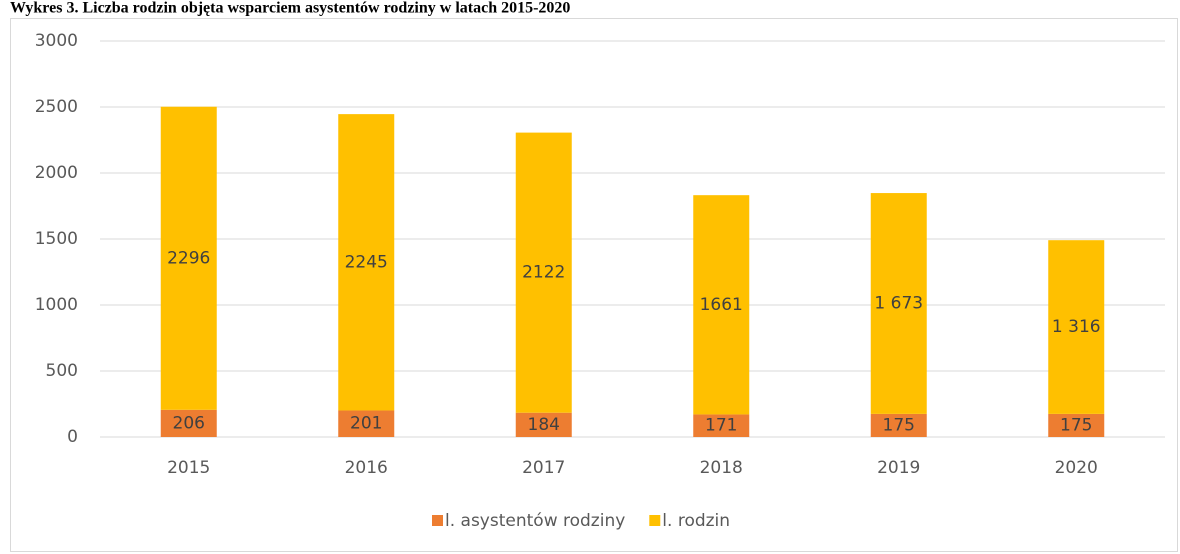 The width and height of the screenshot is (1180, 554). I want to click on y-tick-label: 500, so click(62, 371).